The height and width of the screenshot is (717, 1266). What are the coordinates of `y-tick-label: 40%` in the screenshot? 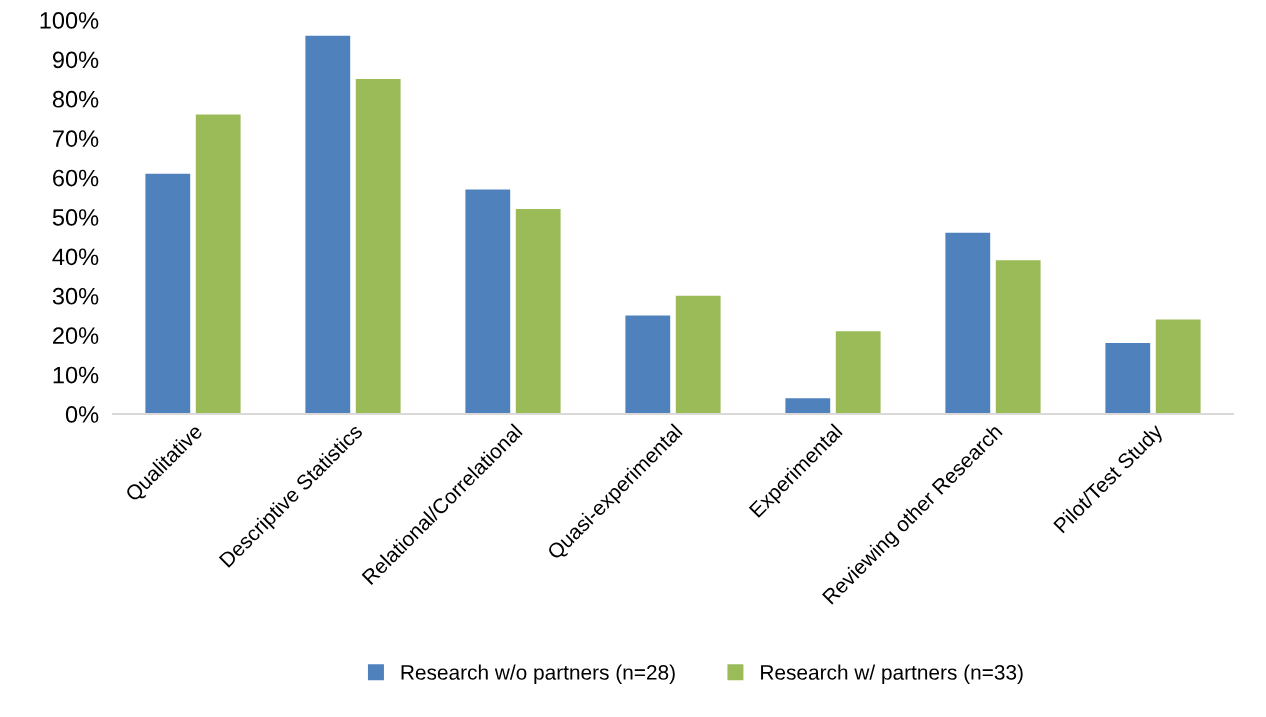 It's located at (75, 257).